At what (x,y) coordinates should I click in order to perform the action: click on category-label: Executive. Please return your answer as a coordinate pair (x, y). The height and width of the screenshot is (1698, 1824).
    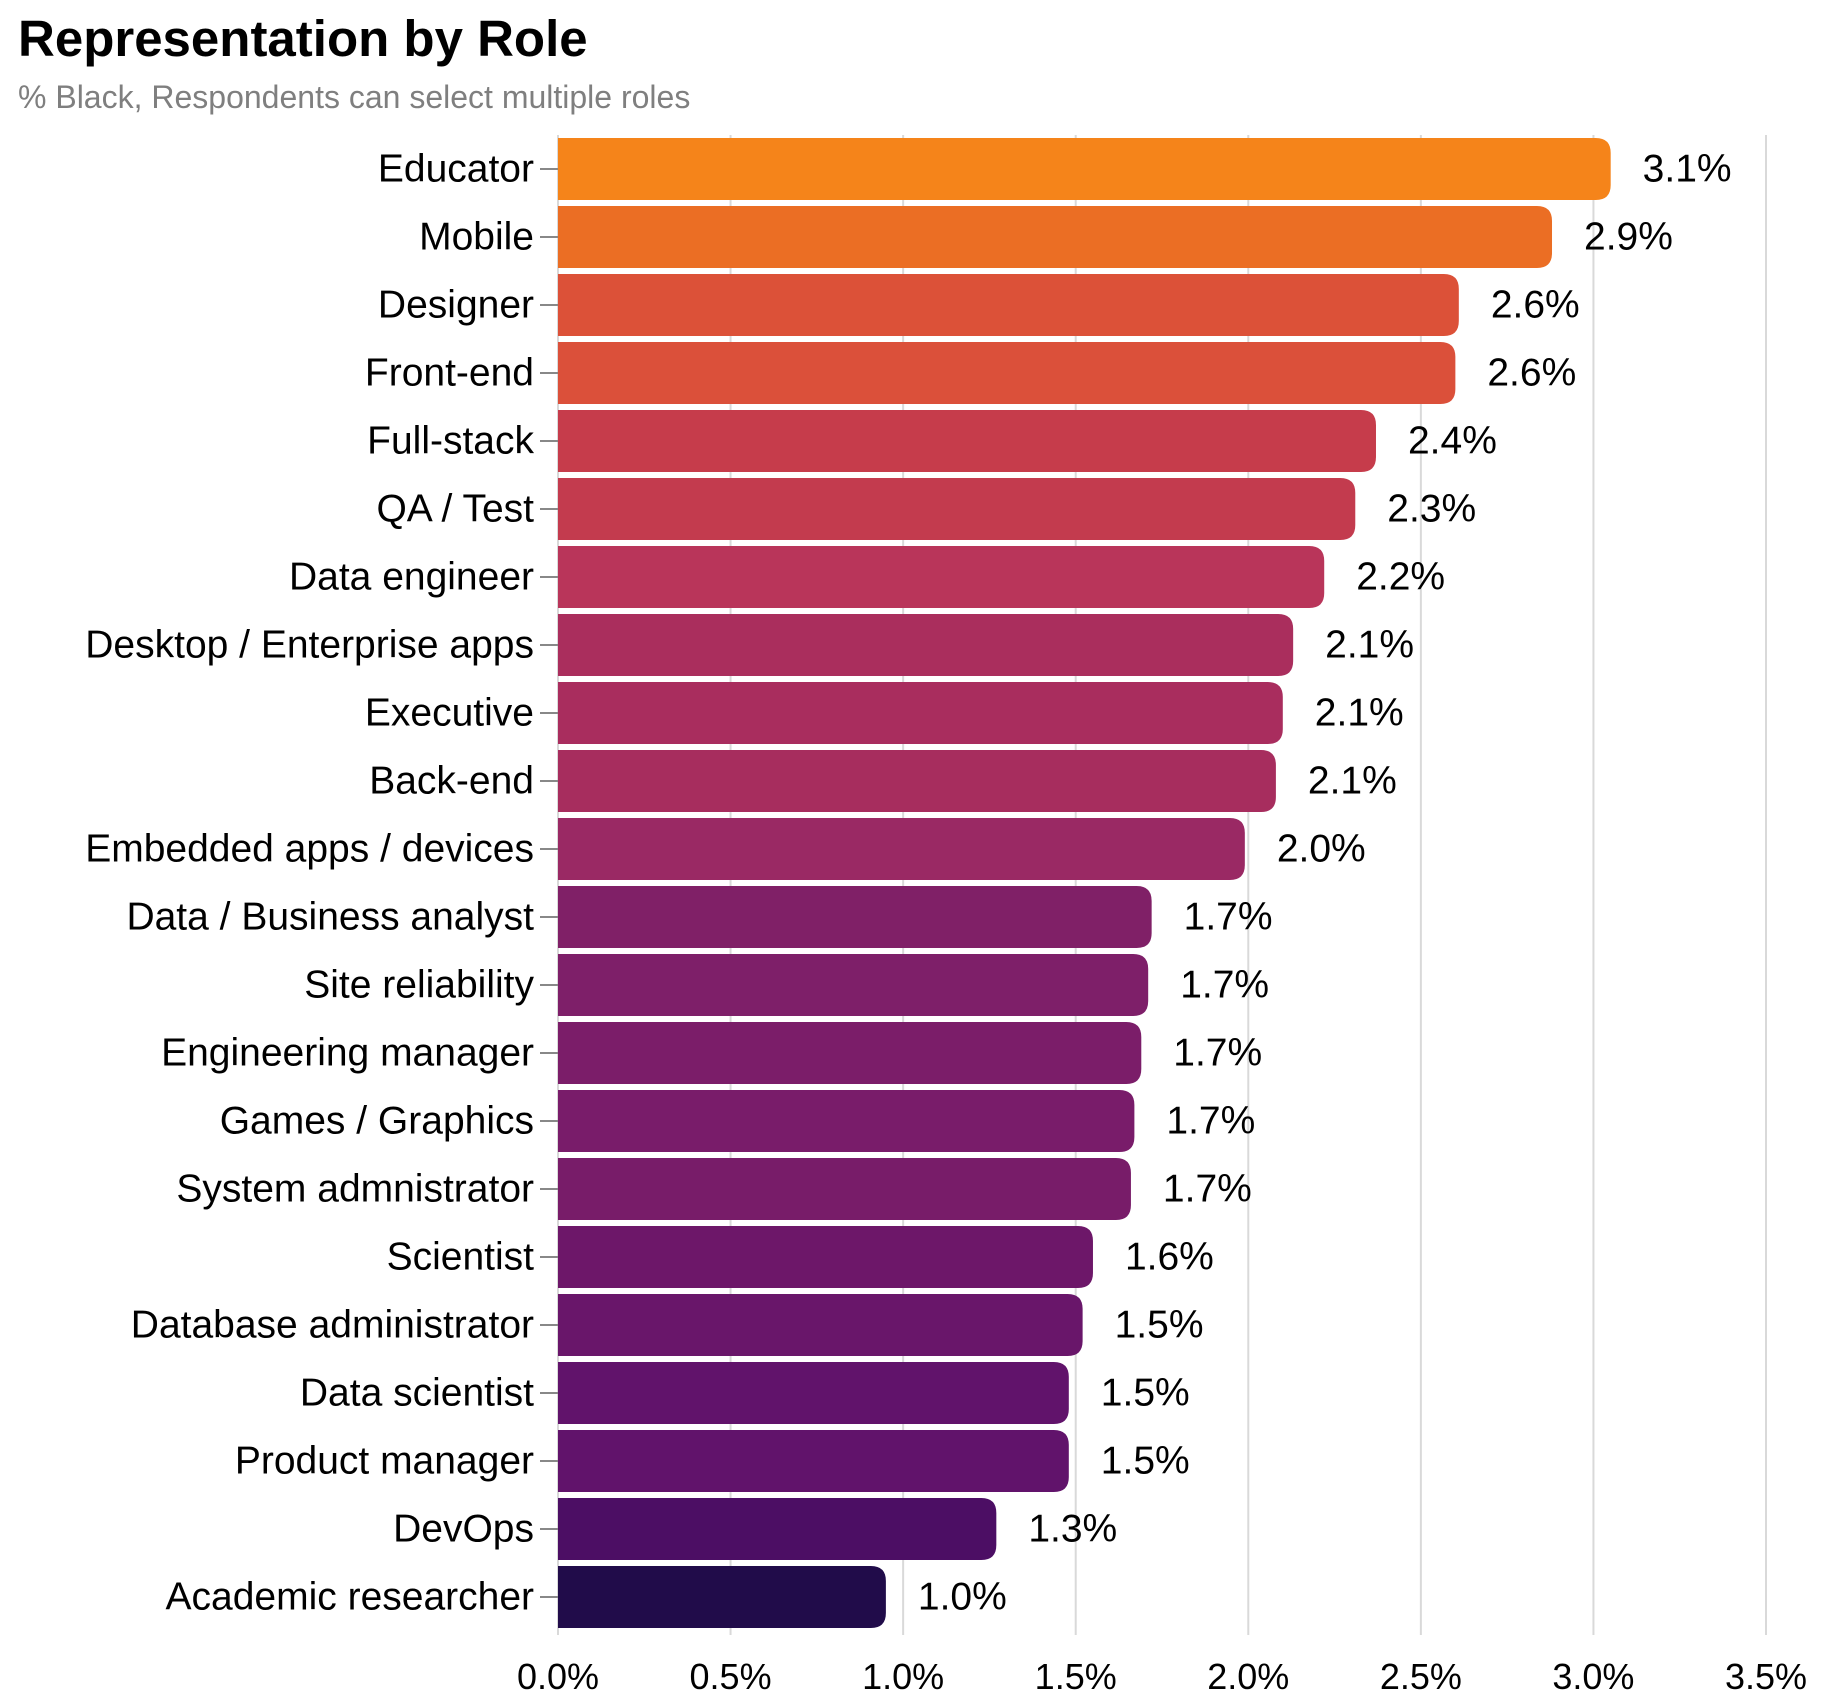
    Looking at the image, I should click on (449, 713).